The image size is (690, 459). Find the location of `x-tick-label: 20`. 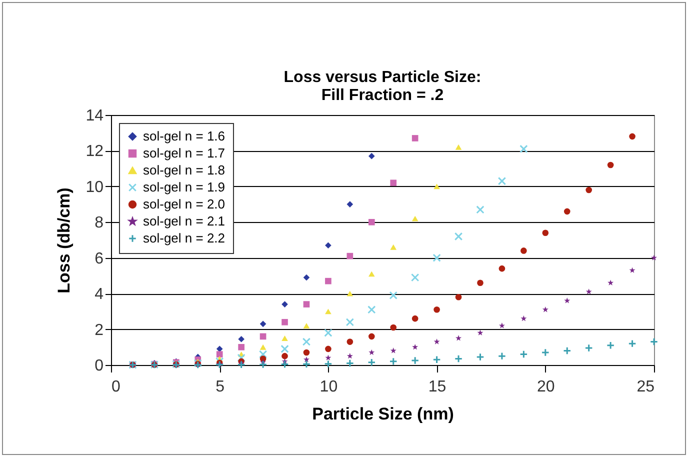

x-tick-label: 20 is located at coordinates (546, 387).